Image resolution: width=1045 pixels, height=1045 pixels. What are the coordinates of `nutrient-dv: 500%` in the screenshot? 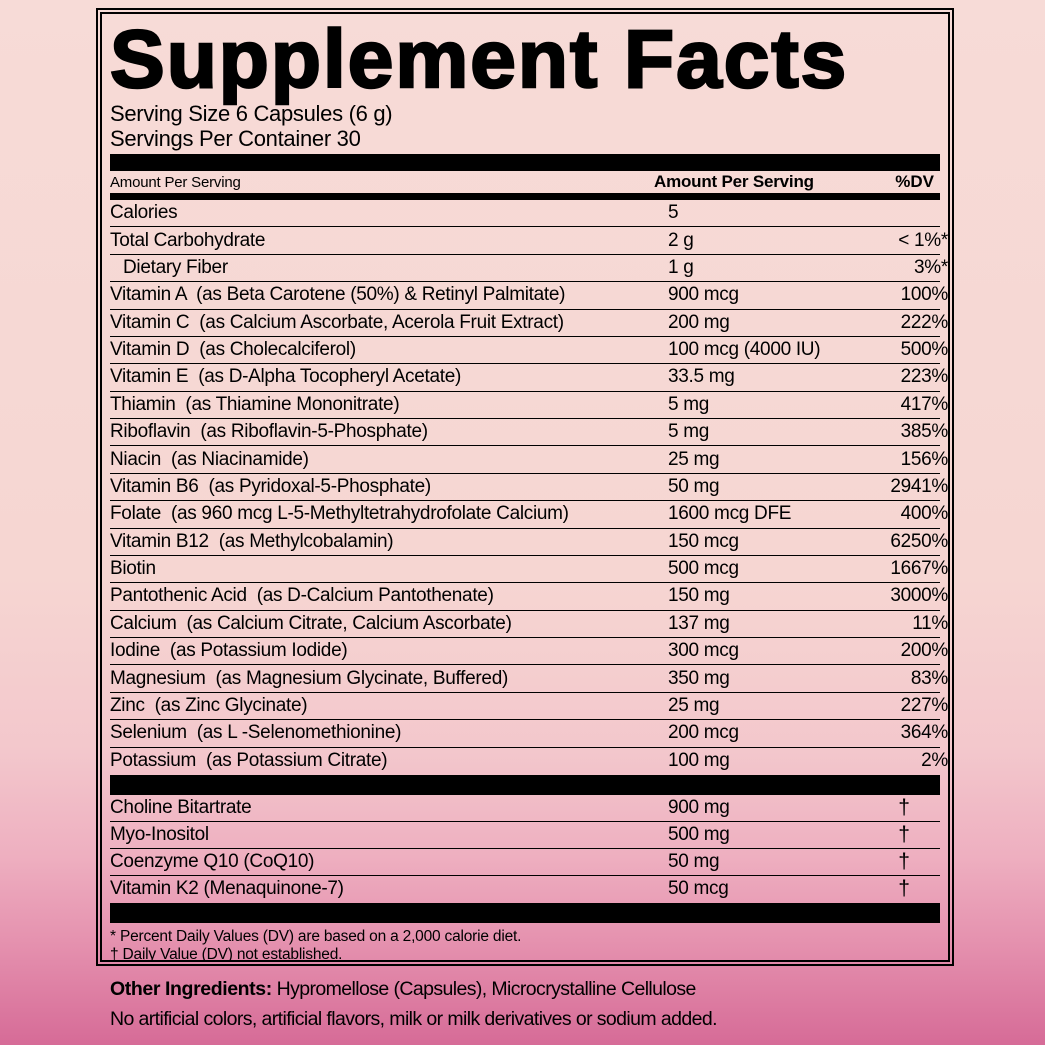 It's located at (924, 350).